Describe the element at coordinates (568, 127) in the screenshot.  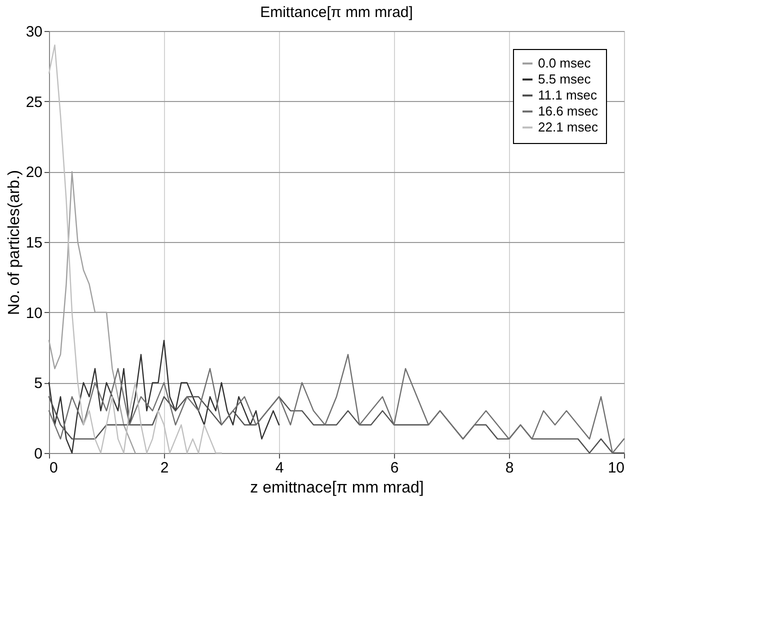
I see `legend-label: 22.1 msec` at that location.